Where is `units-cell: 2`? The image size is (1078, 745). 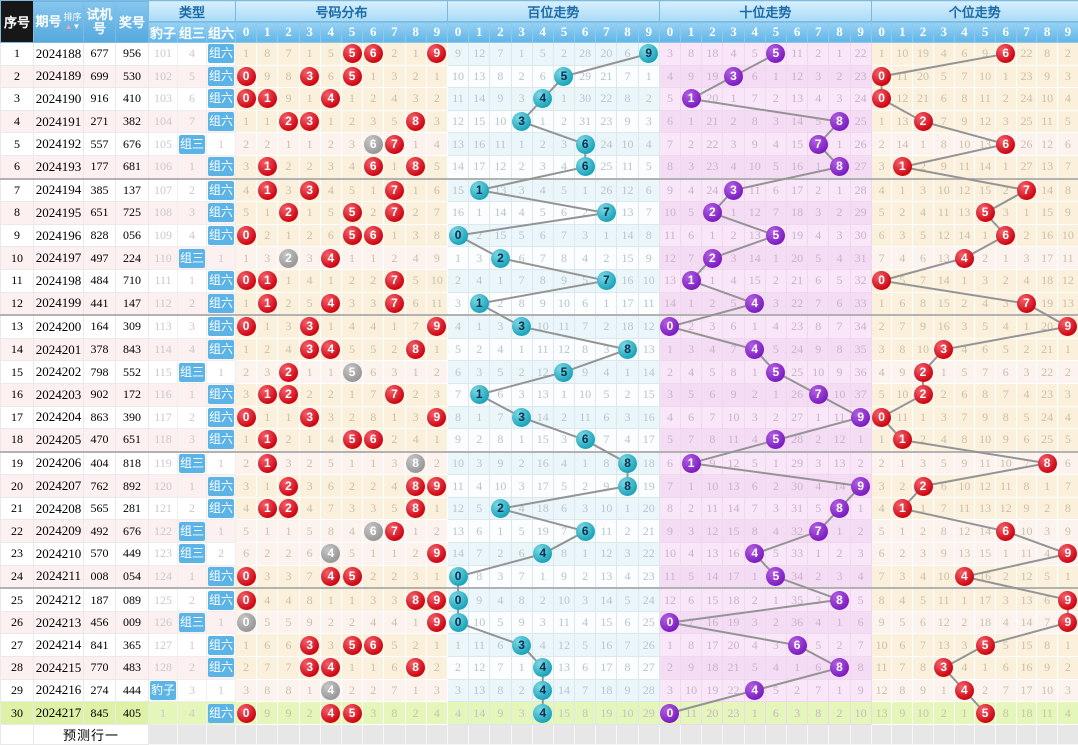 units-cell: 2 is located at coordinates (923, 440).